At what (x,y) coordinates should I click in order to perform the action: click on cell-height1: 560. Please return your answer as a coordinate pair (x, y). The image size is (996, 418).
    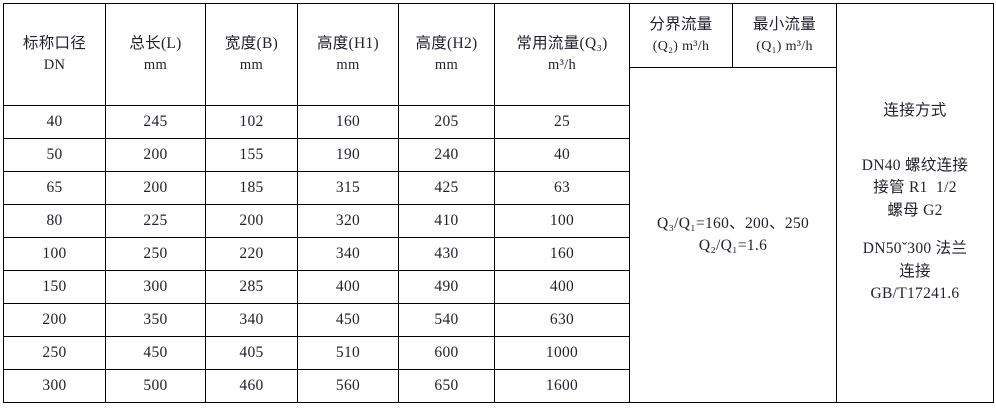
    Looking at the image, I should click on (348, 386).